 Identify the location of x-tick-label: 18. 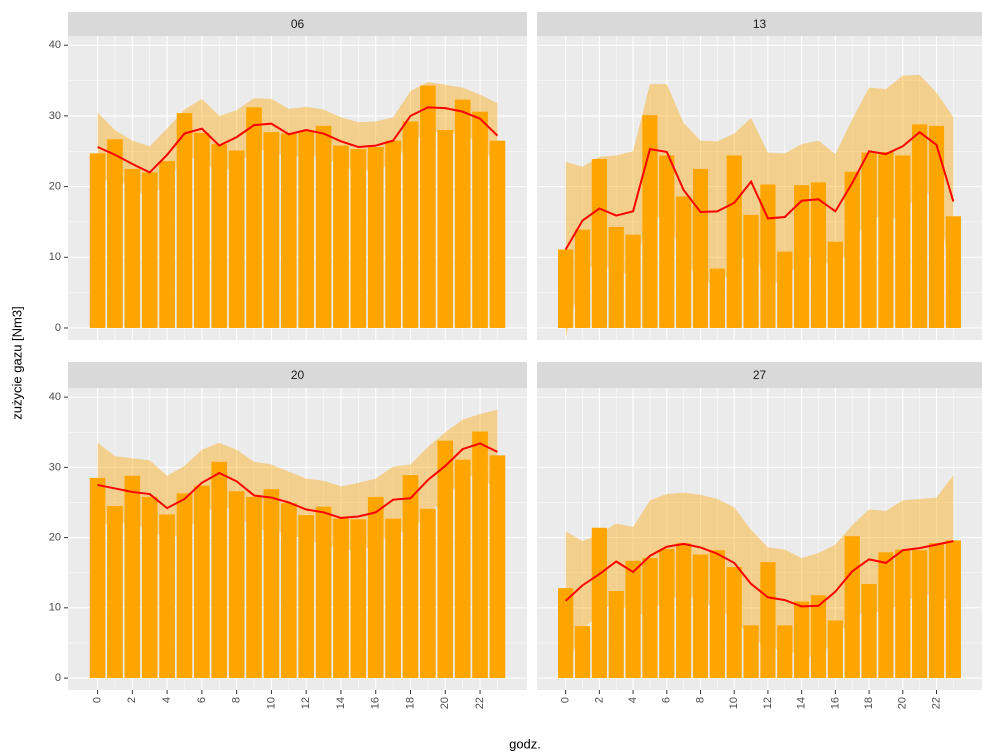
(869, 703).